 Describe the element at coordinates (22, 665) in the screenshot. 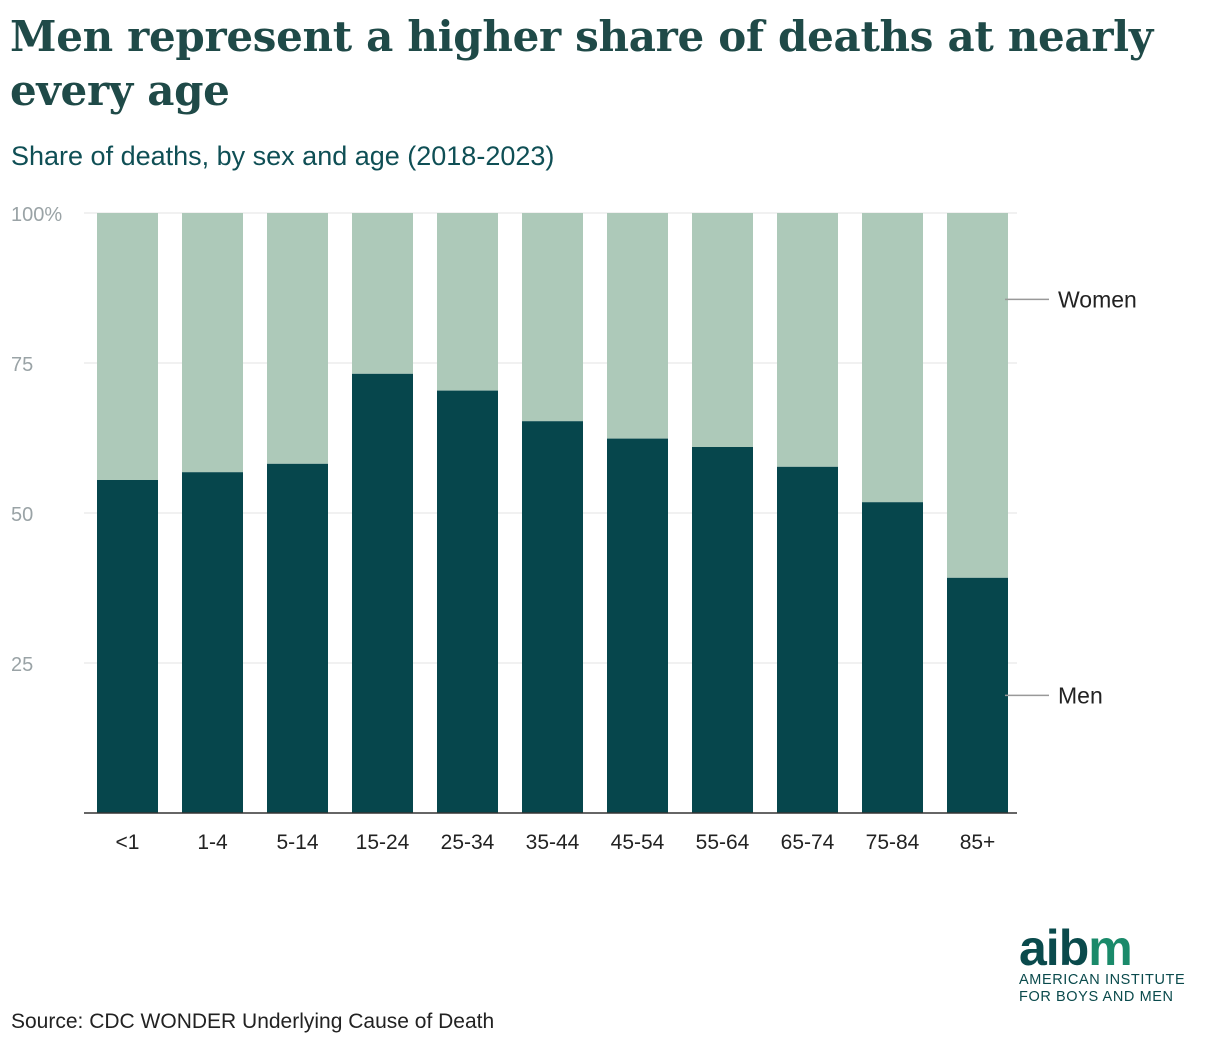

I see `y-tick-label: 25` at that location.